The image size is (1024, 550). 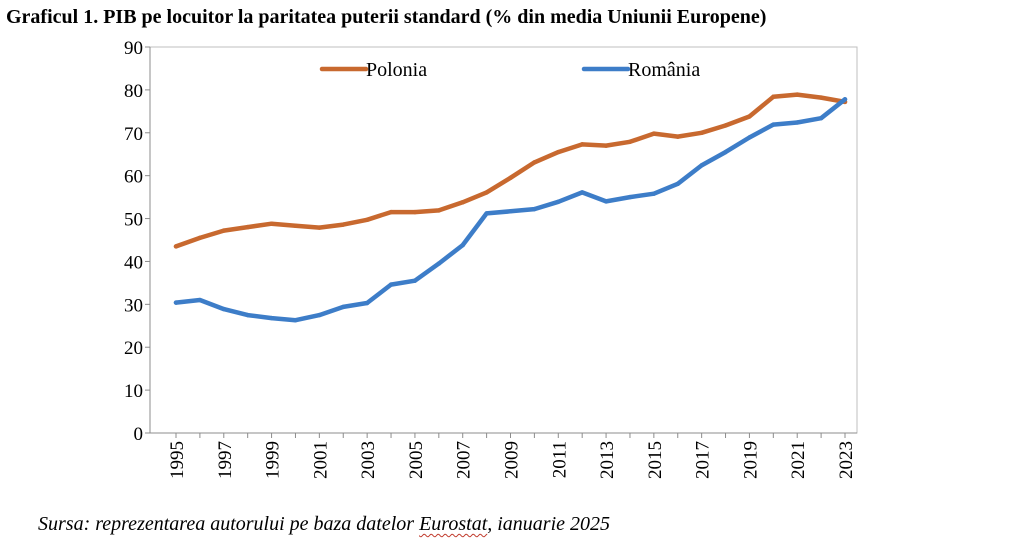 What do you see at coordinates (664, 70) in the screenshot?
I see `legend-label-romania: România` at bounding box center [664, 70].